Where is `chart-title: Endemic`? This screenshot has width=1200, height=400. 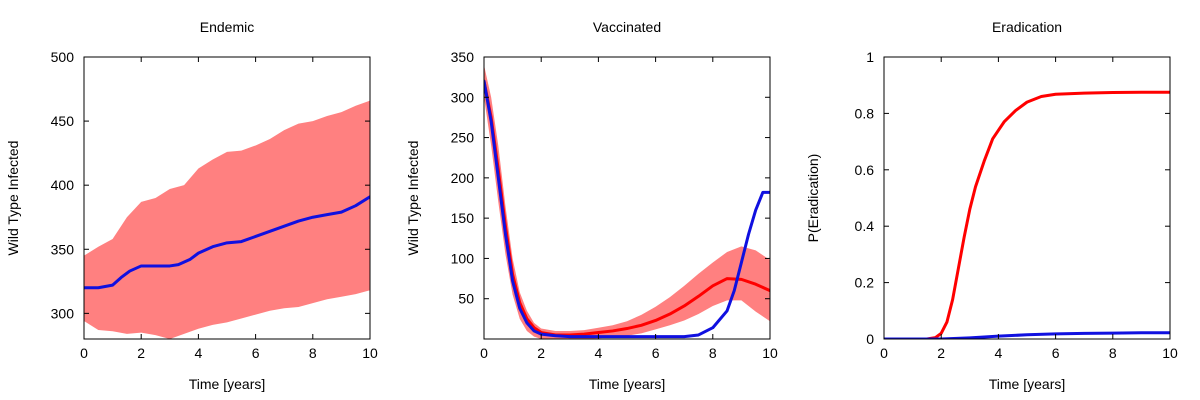
chart-title: Endemic is located at coordinates (227, 27).